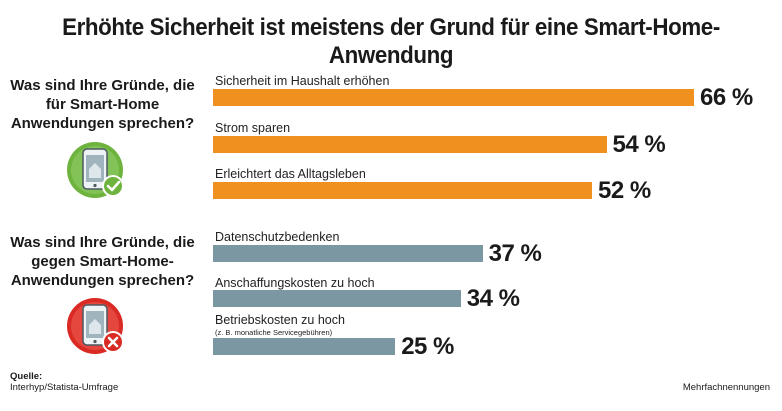  What do you see at coordinates (515, 253) in the screenshot?
I see `bar-value-datenschutz: 37 %` at bounding box center [515, 253].